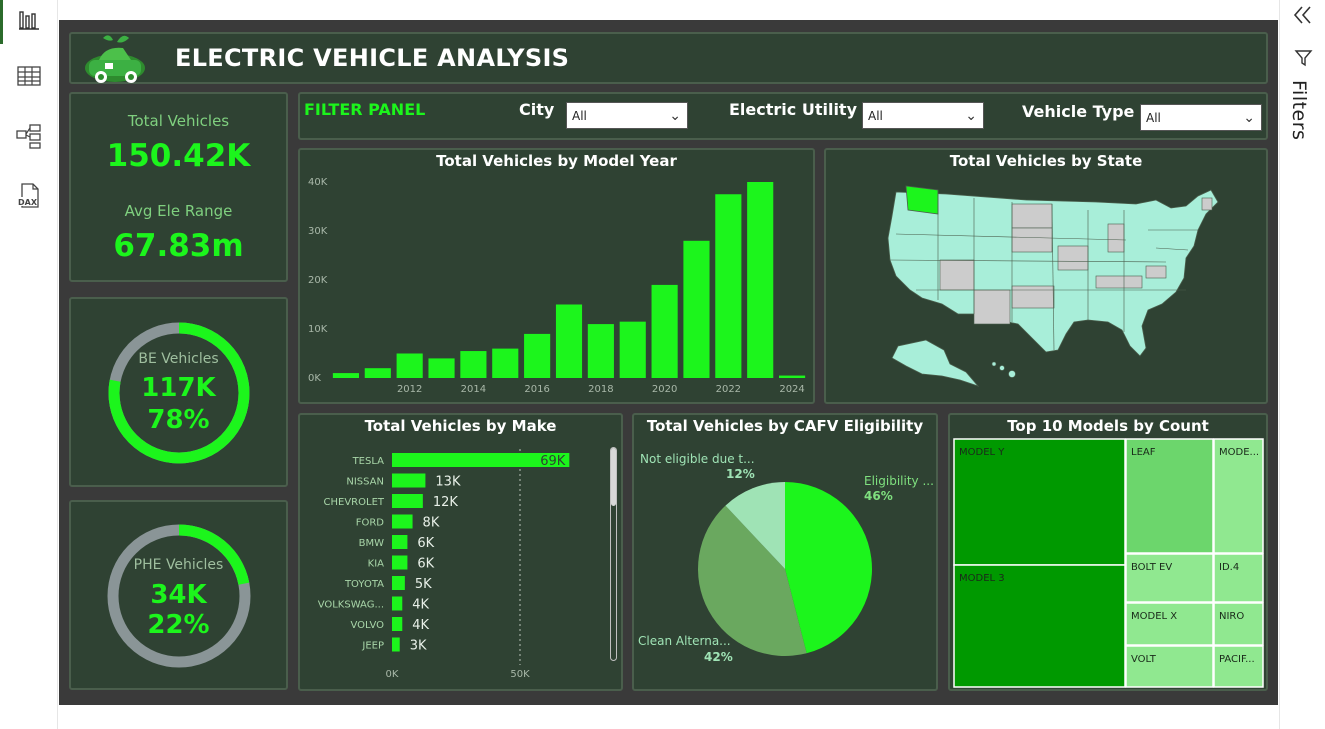  I want to click on year-y-tick: 30K, so click(318, 231).